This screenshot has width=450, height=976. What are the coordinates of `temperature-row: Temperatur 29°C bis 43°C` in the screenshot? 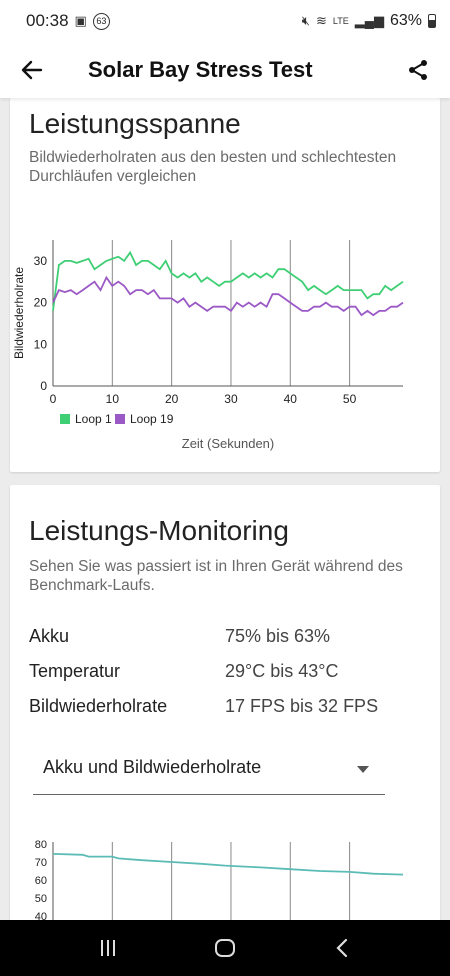 It's located at (229, 673).